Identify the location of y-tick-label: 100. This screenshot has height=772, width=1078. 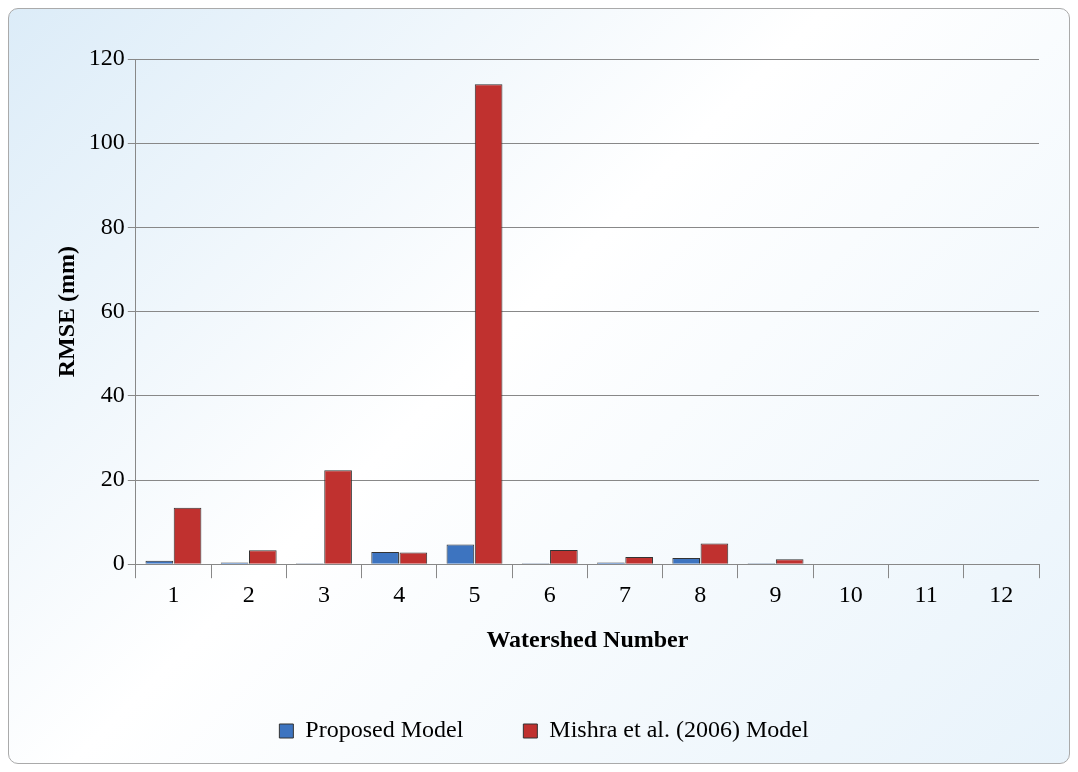
(106, 141).